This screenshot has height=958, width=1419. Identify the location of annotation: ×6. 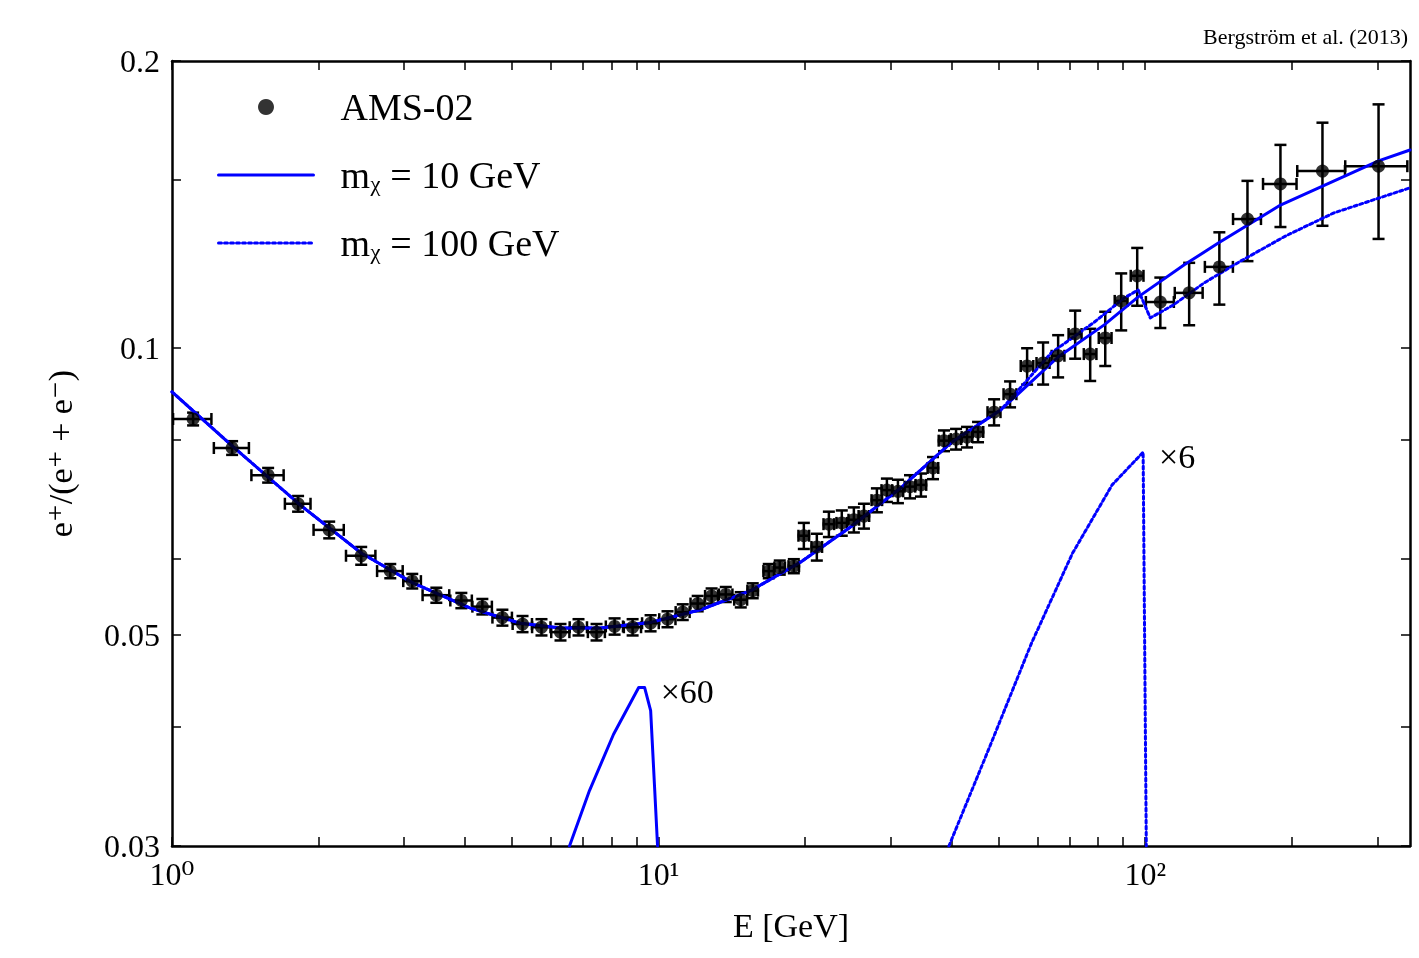
(1177, 456).